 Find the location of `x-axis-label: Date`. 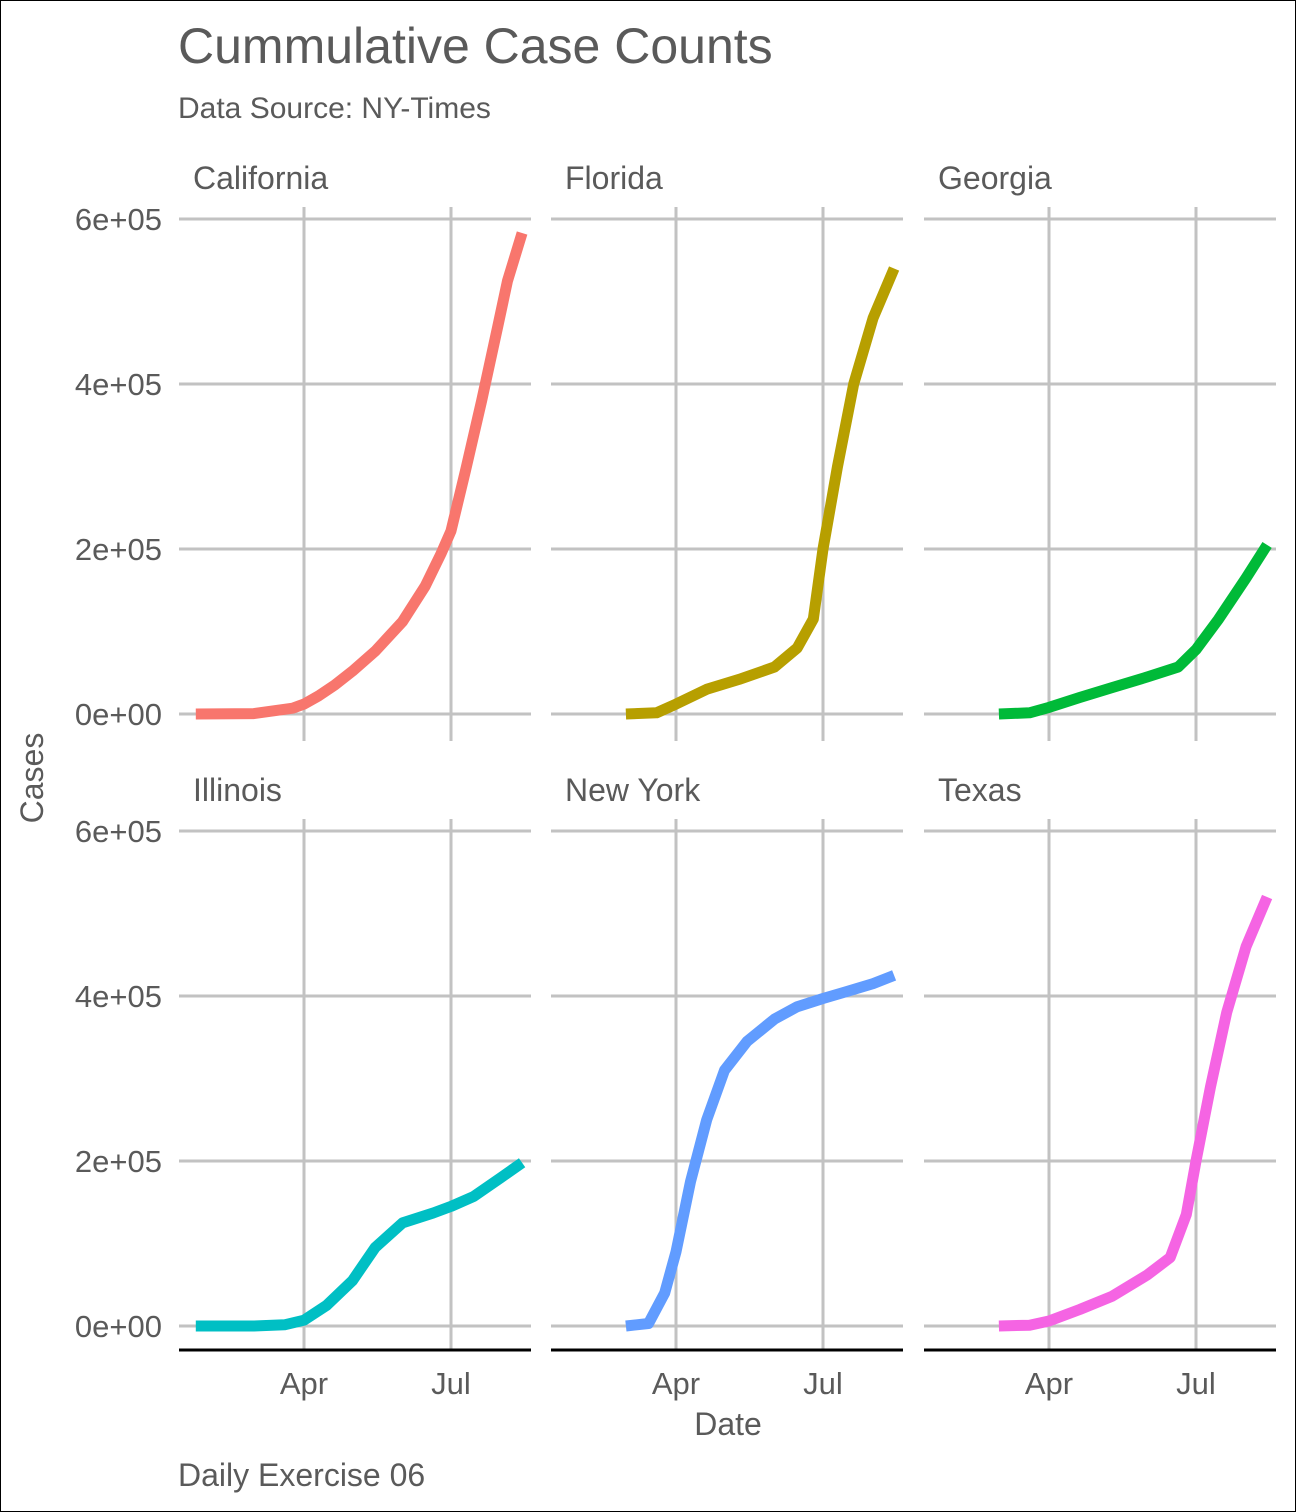

x-axis-label: Date is located at coordinates (728, 1424).